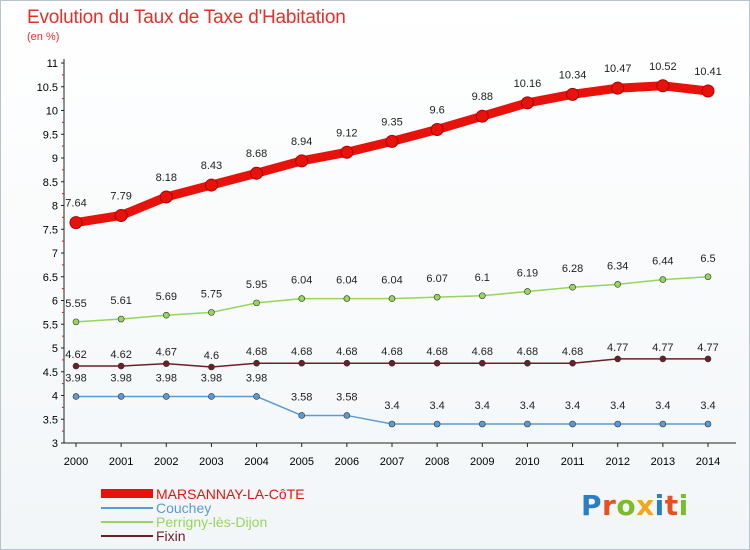 The image size is (750, 550). I want to click on chart-unit-label: (en %), so click(43, 37).